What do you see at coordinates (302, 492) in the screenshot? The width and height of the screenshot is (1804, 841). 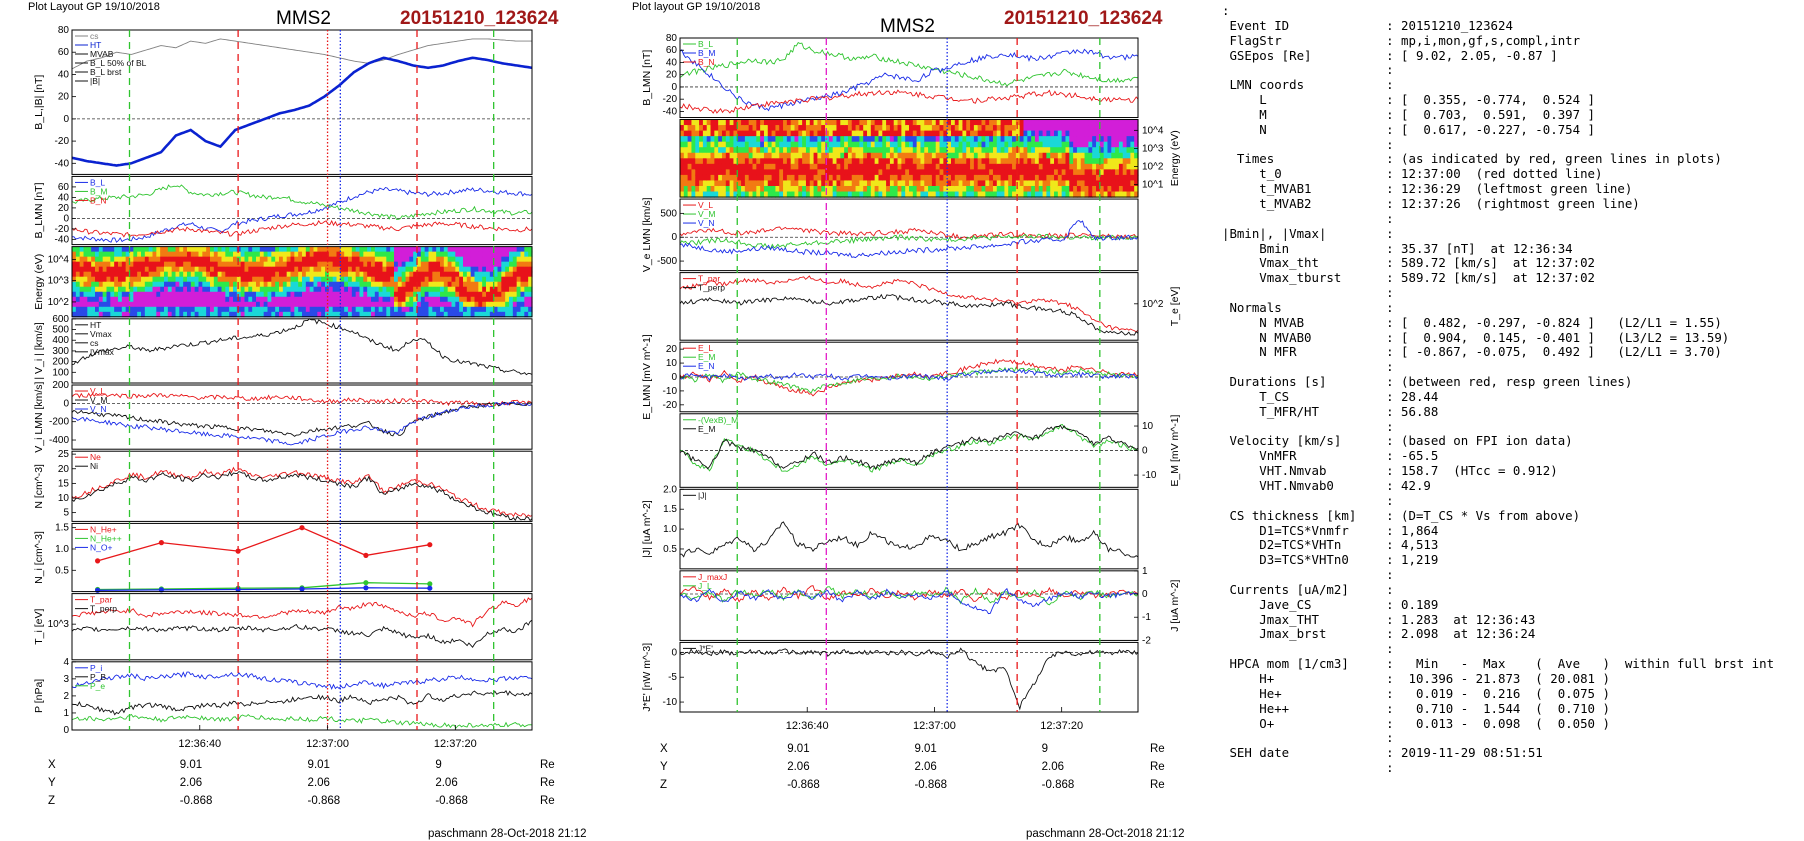 I see `series-ne` at bounding box center [302, 492].